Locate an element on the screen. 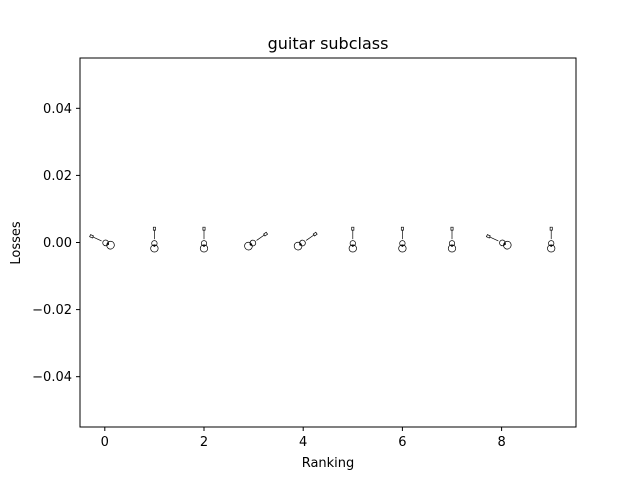 The image size is (640, 480). x-tick-label: 4 is located at coordinates (303, 442).